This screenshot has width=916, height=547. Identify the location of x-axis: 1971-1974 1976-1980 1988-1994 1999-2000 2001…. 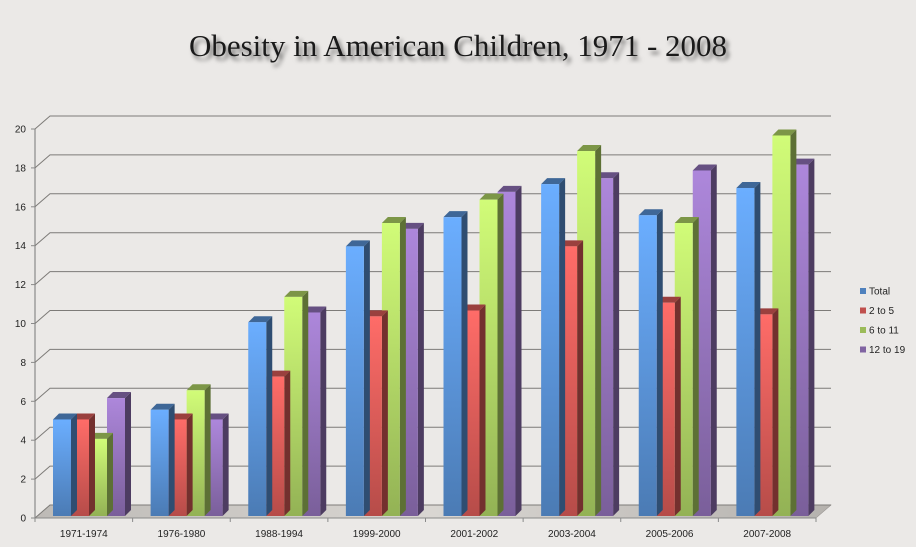
(425, 528).